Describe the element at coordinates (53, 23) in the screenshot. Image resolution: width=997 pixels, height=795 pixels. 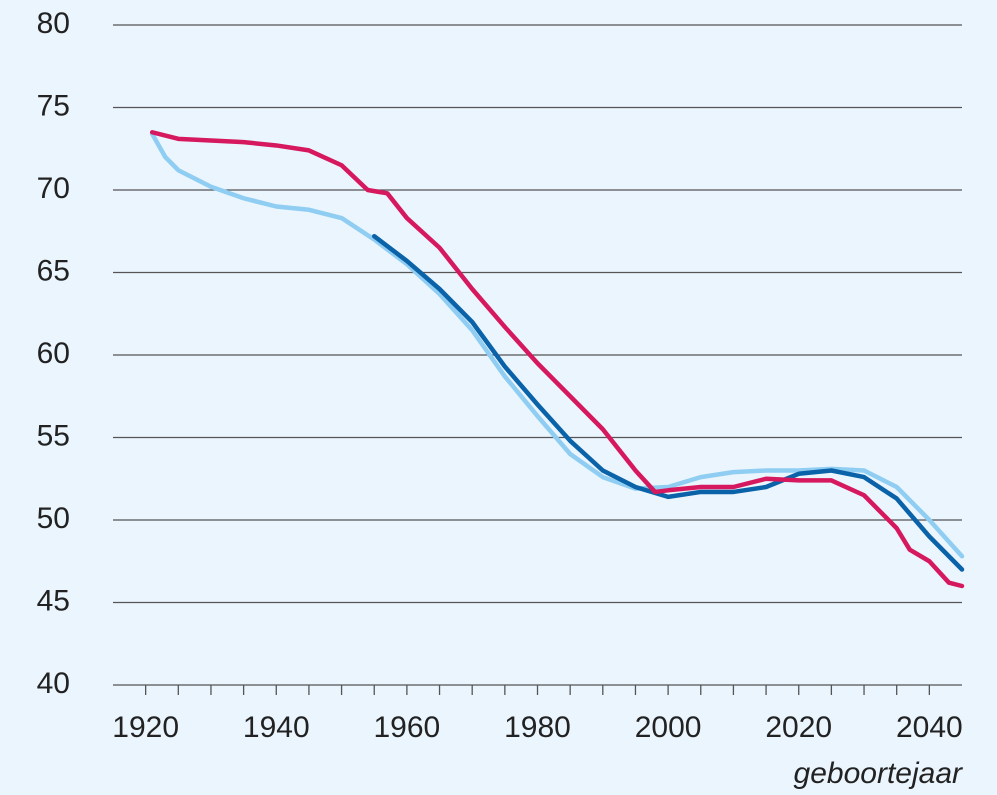
I see `y-tick-label: 80` at that location.